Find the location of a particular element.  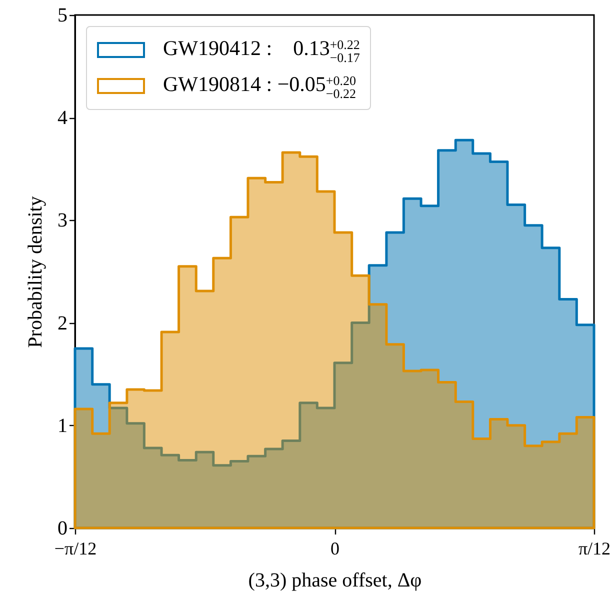

x-axis-title: (3,3) phase offset, Δφ is located at coordinates (335, 581).